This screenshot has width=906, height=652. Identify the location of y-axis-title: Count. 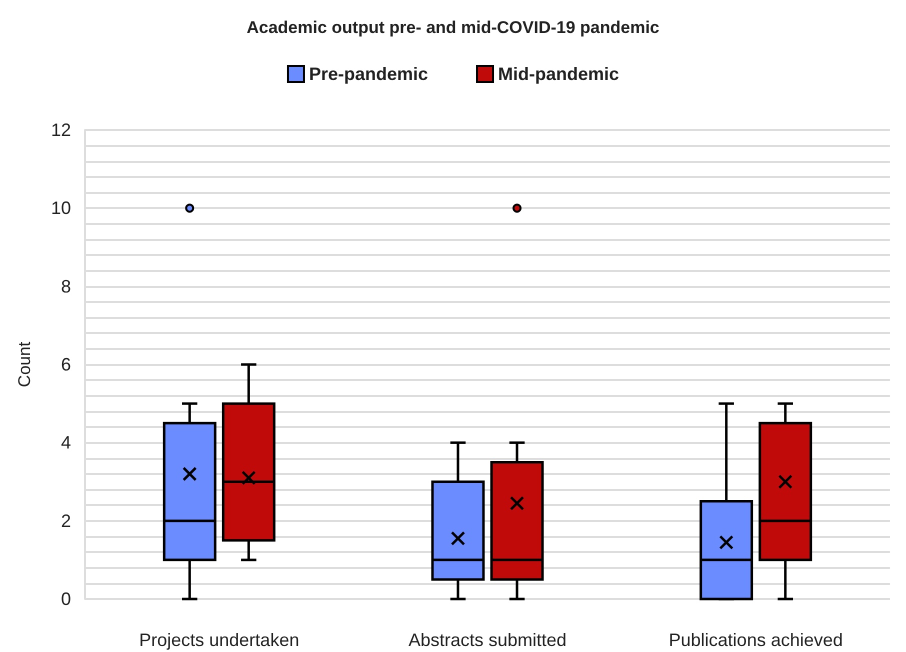
(24, 365).